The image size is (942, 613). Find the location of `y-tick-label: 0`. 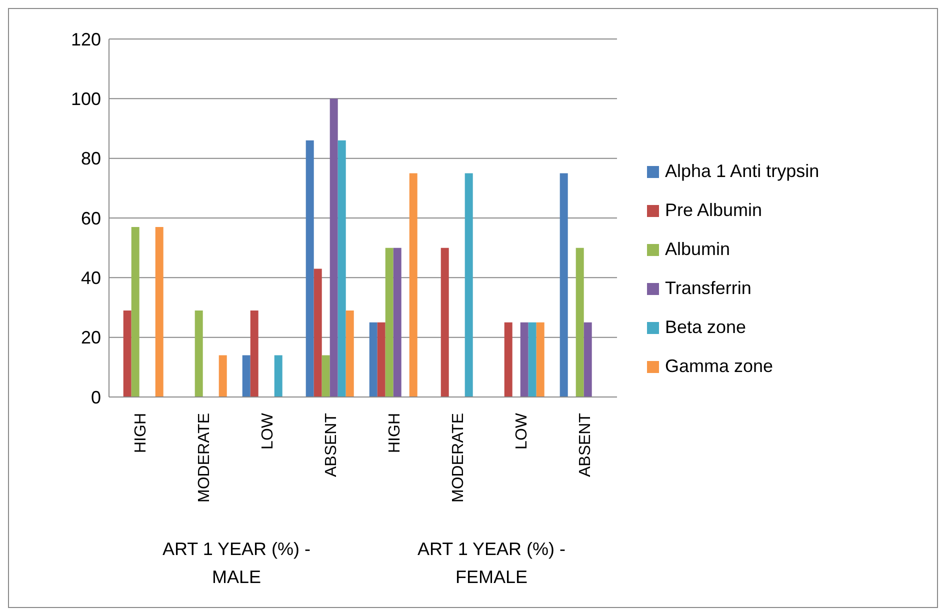

y-tick-label: 0 is located at coordinates (95, 397).